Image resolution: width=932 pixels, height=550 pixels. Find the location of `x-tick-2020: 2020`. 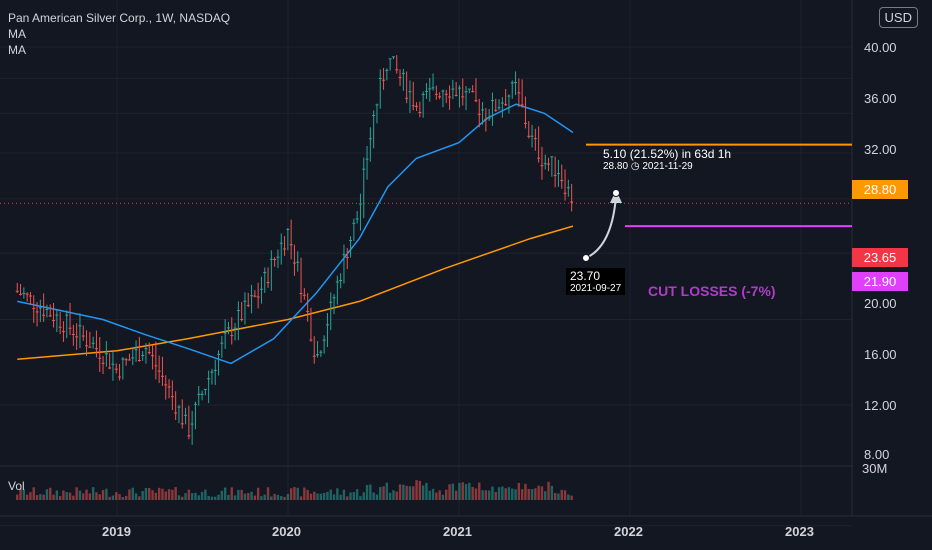

x-tick-2020: 2020 is located at coordinates (286, 531).